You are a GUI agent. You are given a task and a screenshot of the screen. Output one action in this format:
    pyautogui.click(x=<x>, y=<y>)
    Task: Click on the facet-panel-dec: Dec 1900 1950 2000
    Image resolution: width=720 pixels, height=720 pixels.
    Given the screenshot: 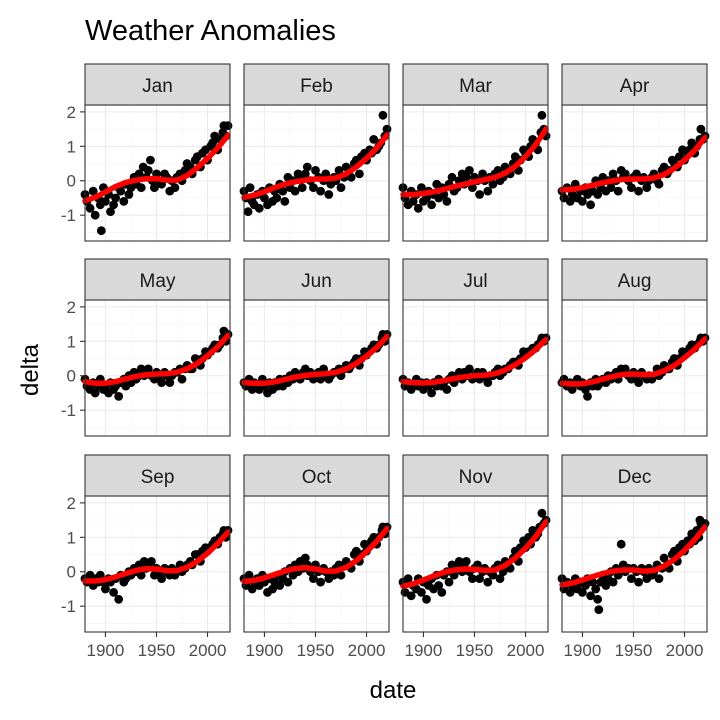 What is the action you would take?
    pyautogui.click(x=633, y=557)
    